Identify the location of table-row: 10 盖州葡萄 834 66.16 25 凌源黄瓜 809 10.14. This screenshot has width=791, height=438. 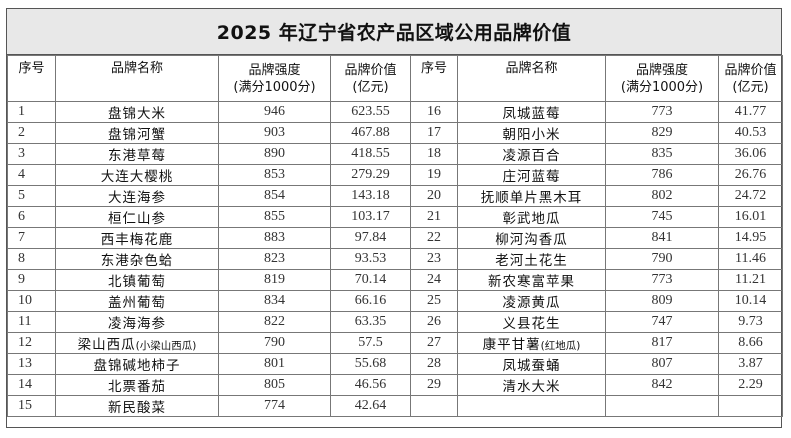
(395, 301).